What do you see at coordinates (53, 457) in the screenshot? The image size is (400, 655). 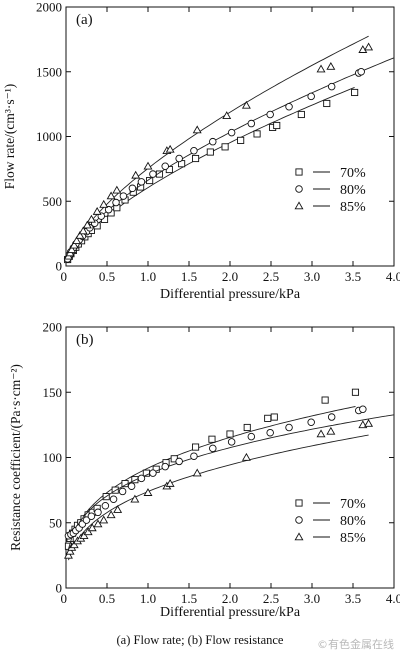 I see `y-tick-label: 100` at bounding box center [53, 457].